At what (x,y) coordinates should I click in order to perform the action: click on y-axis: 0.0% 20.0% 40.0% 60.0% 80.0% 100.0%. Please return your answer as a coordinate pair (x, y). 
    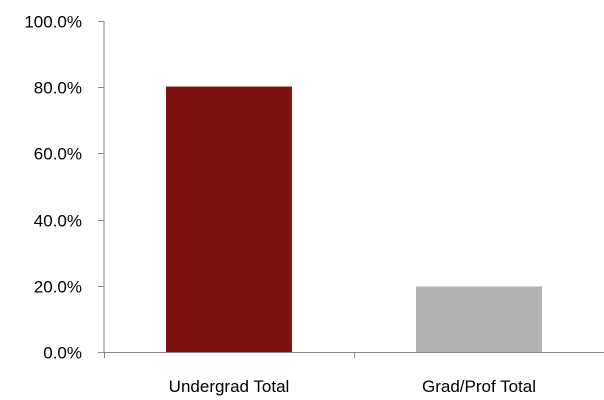
    Looking at the image, I should click on (64, 188).